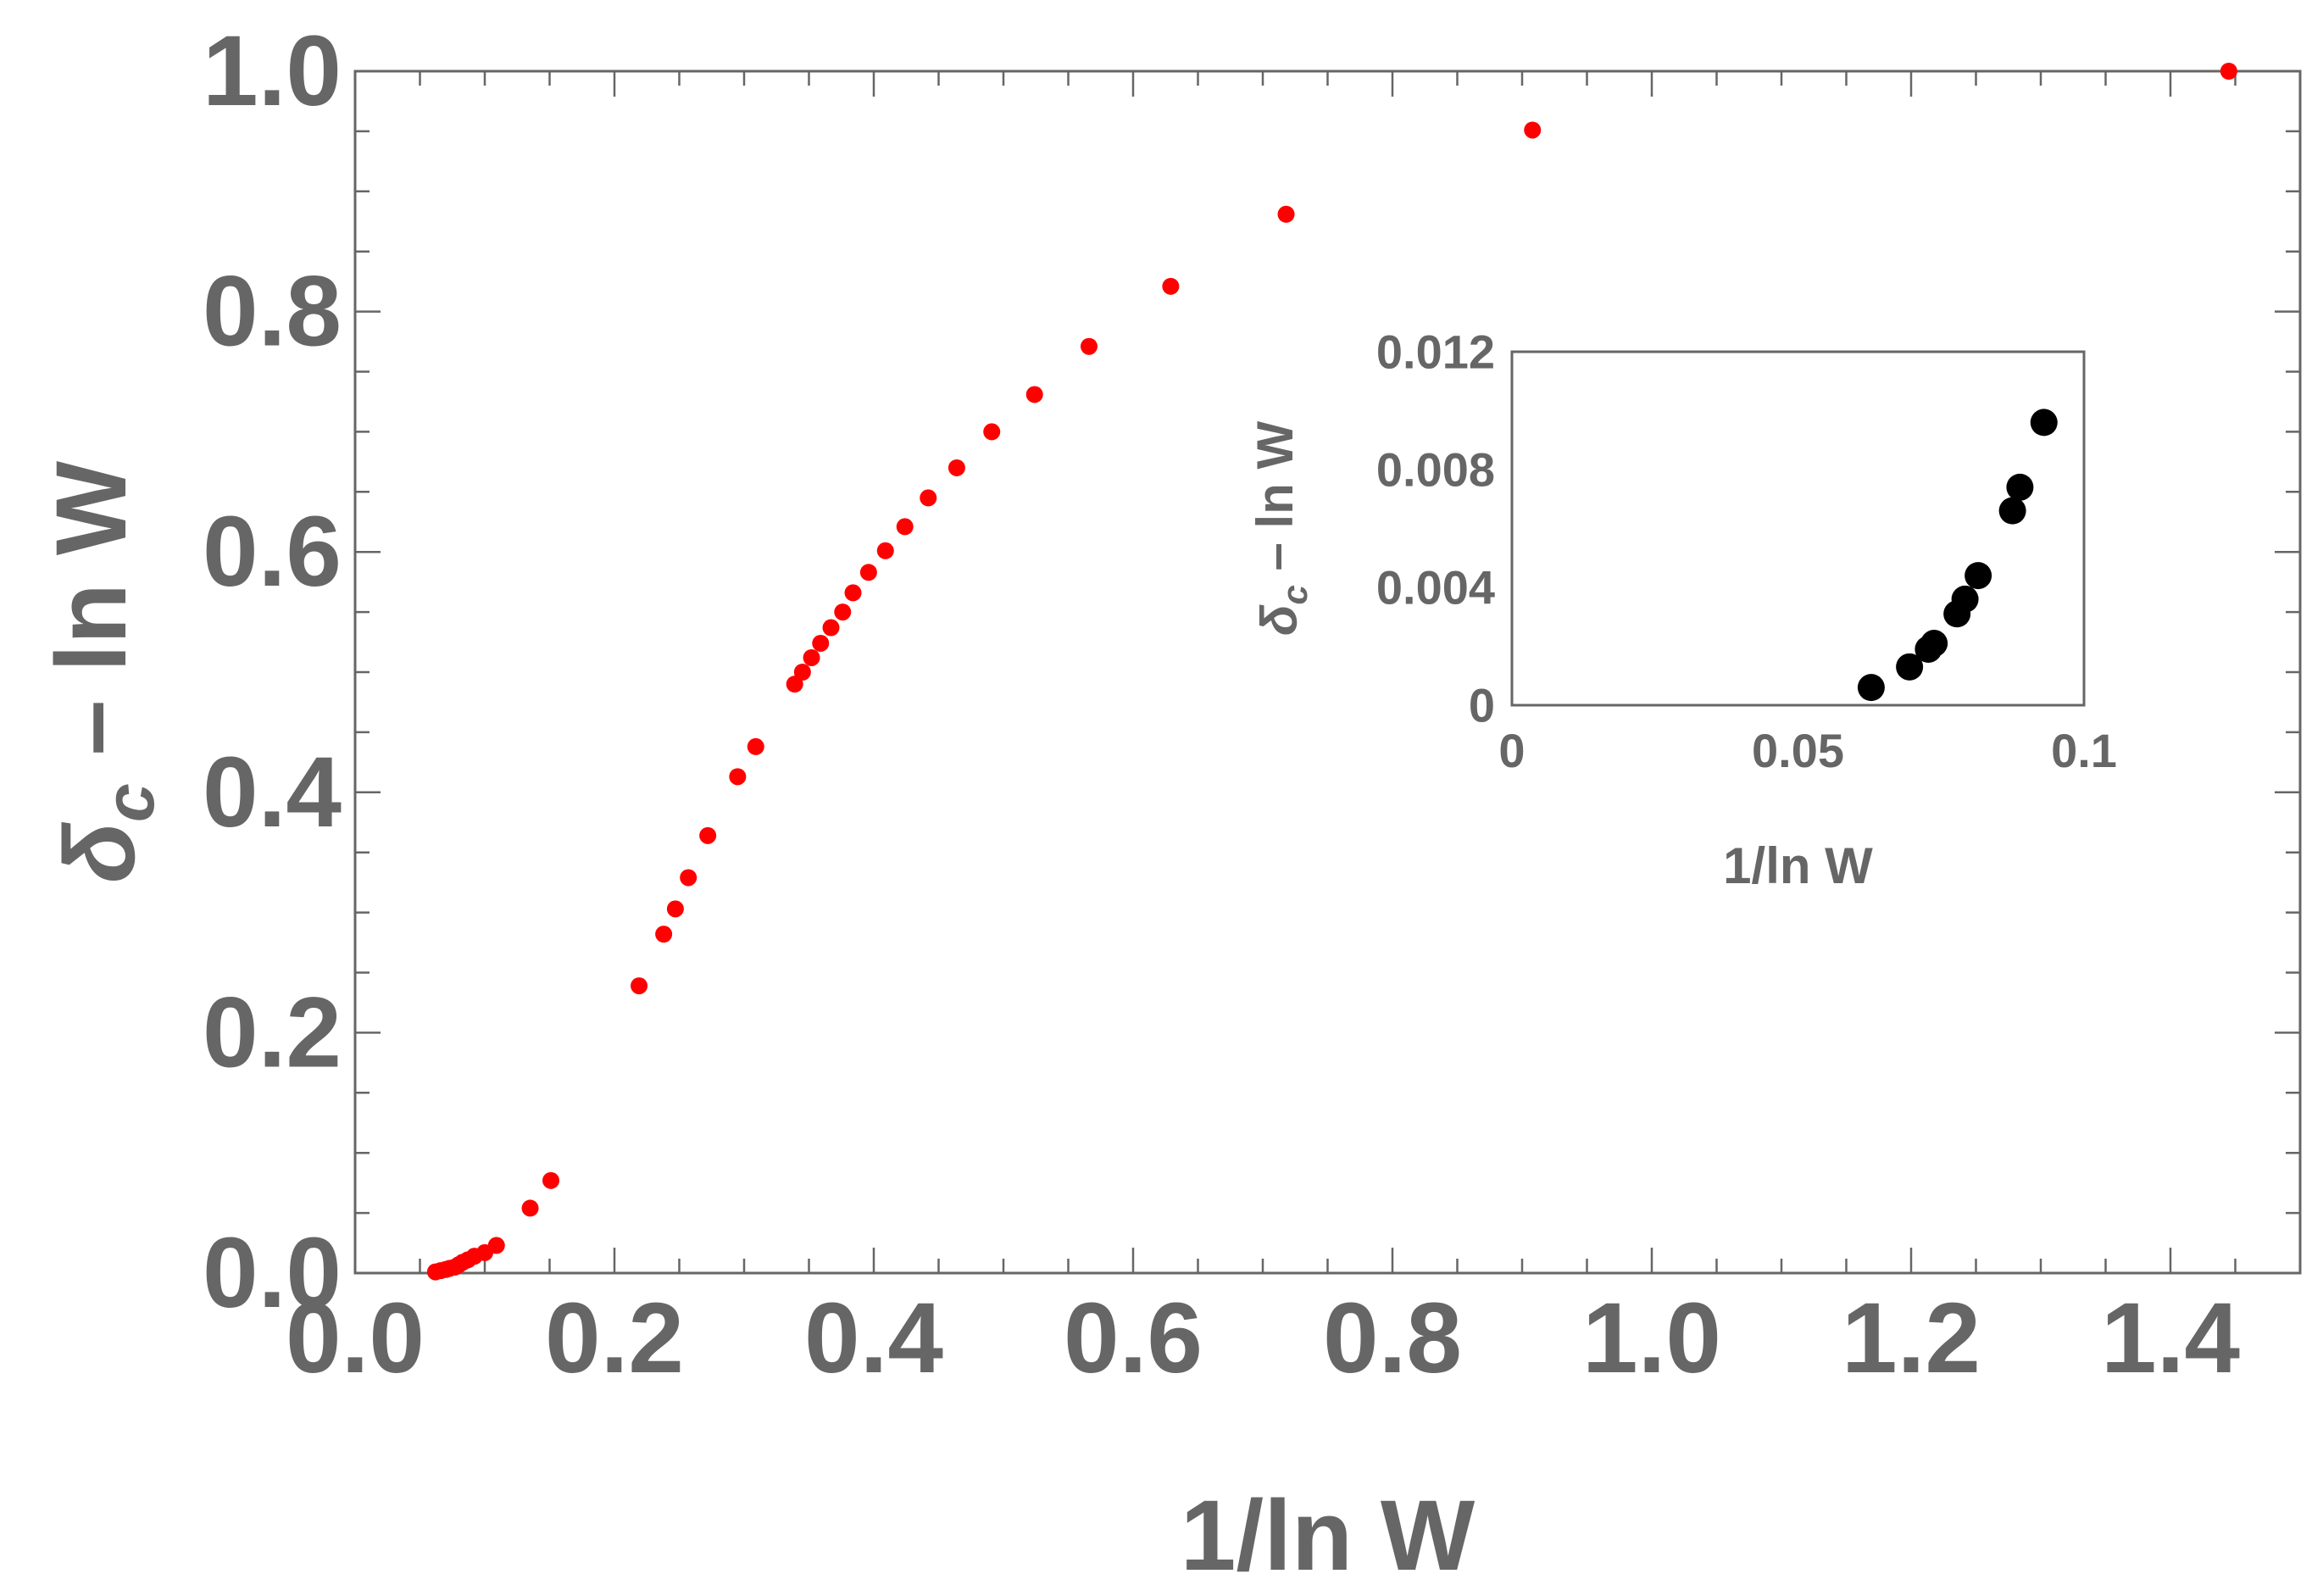  Describe the element at coordinates (129, 802) in the screenshot. I see `main-y-axis-title-subscript: c` at that location.